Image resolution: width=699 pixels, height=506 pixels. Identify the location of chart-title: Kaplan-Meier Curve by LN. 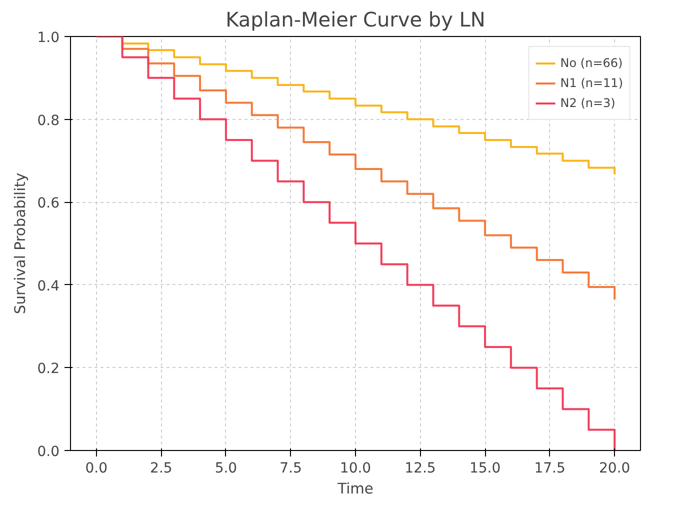
(356, 20).